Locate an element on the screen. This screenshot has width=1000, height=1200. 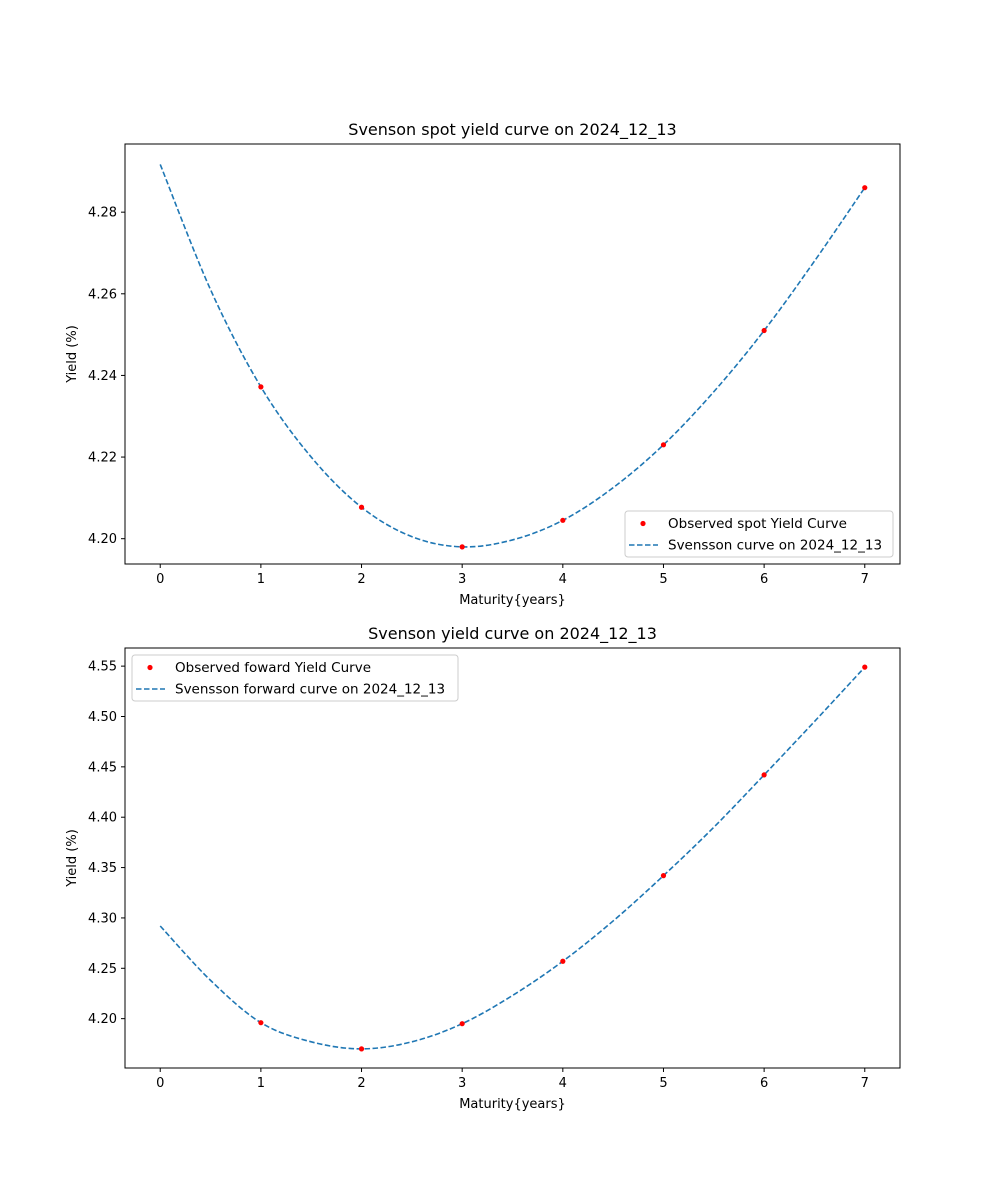
chart-title: Svenson yield curve on 2024_12_13 is located at coordinates (512, 634).